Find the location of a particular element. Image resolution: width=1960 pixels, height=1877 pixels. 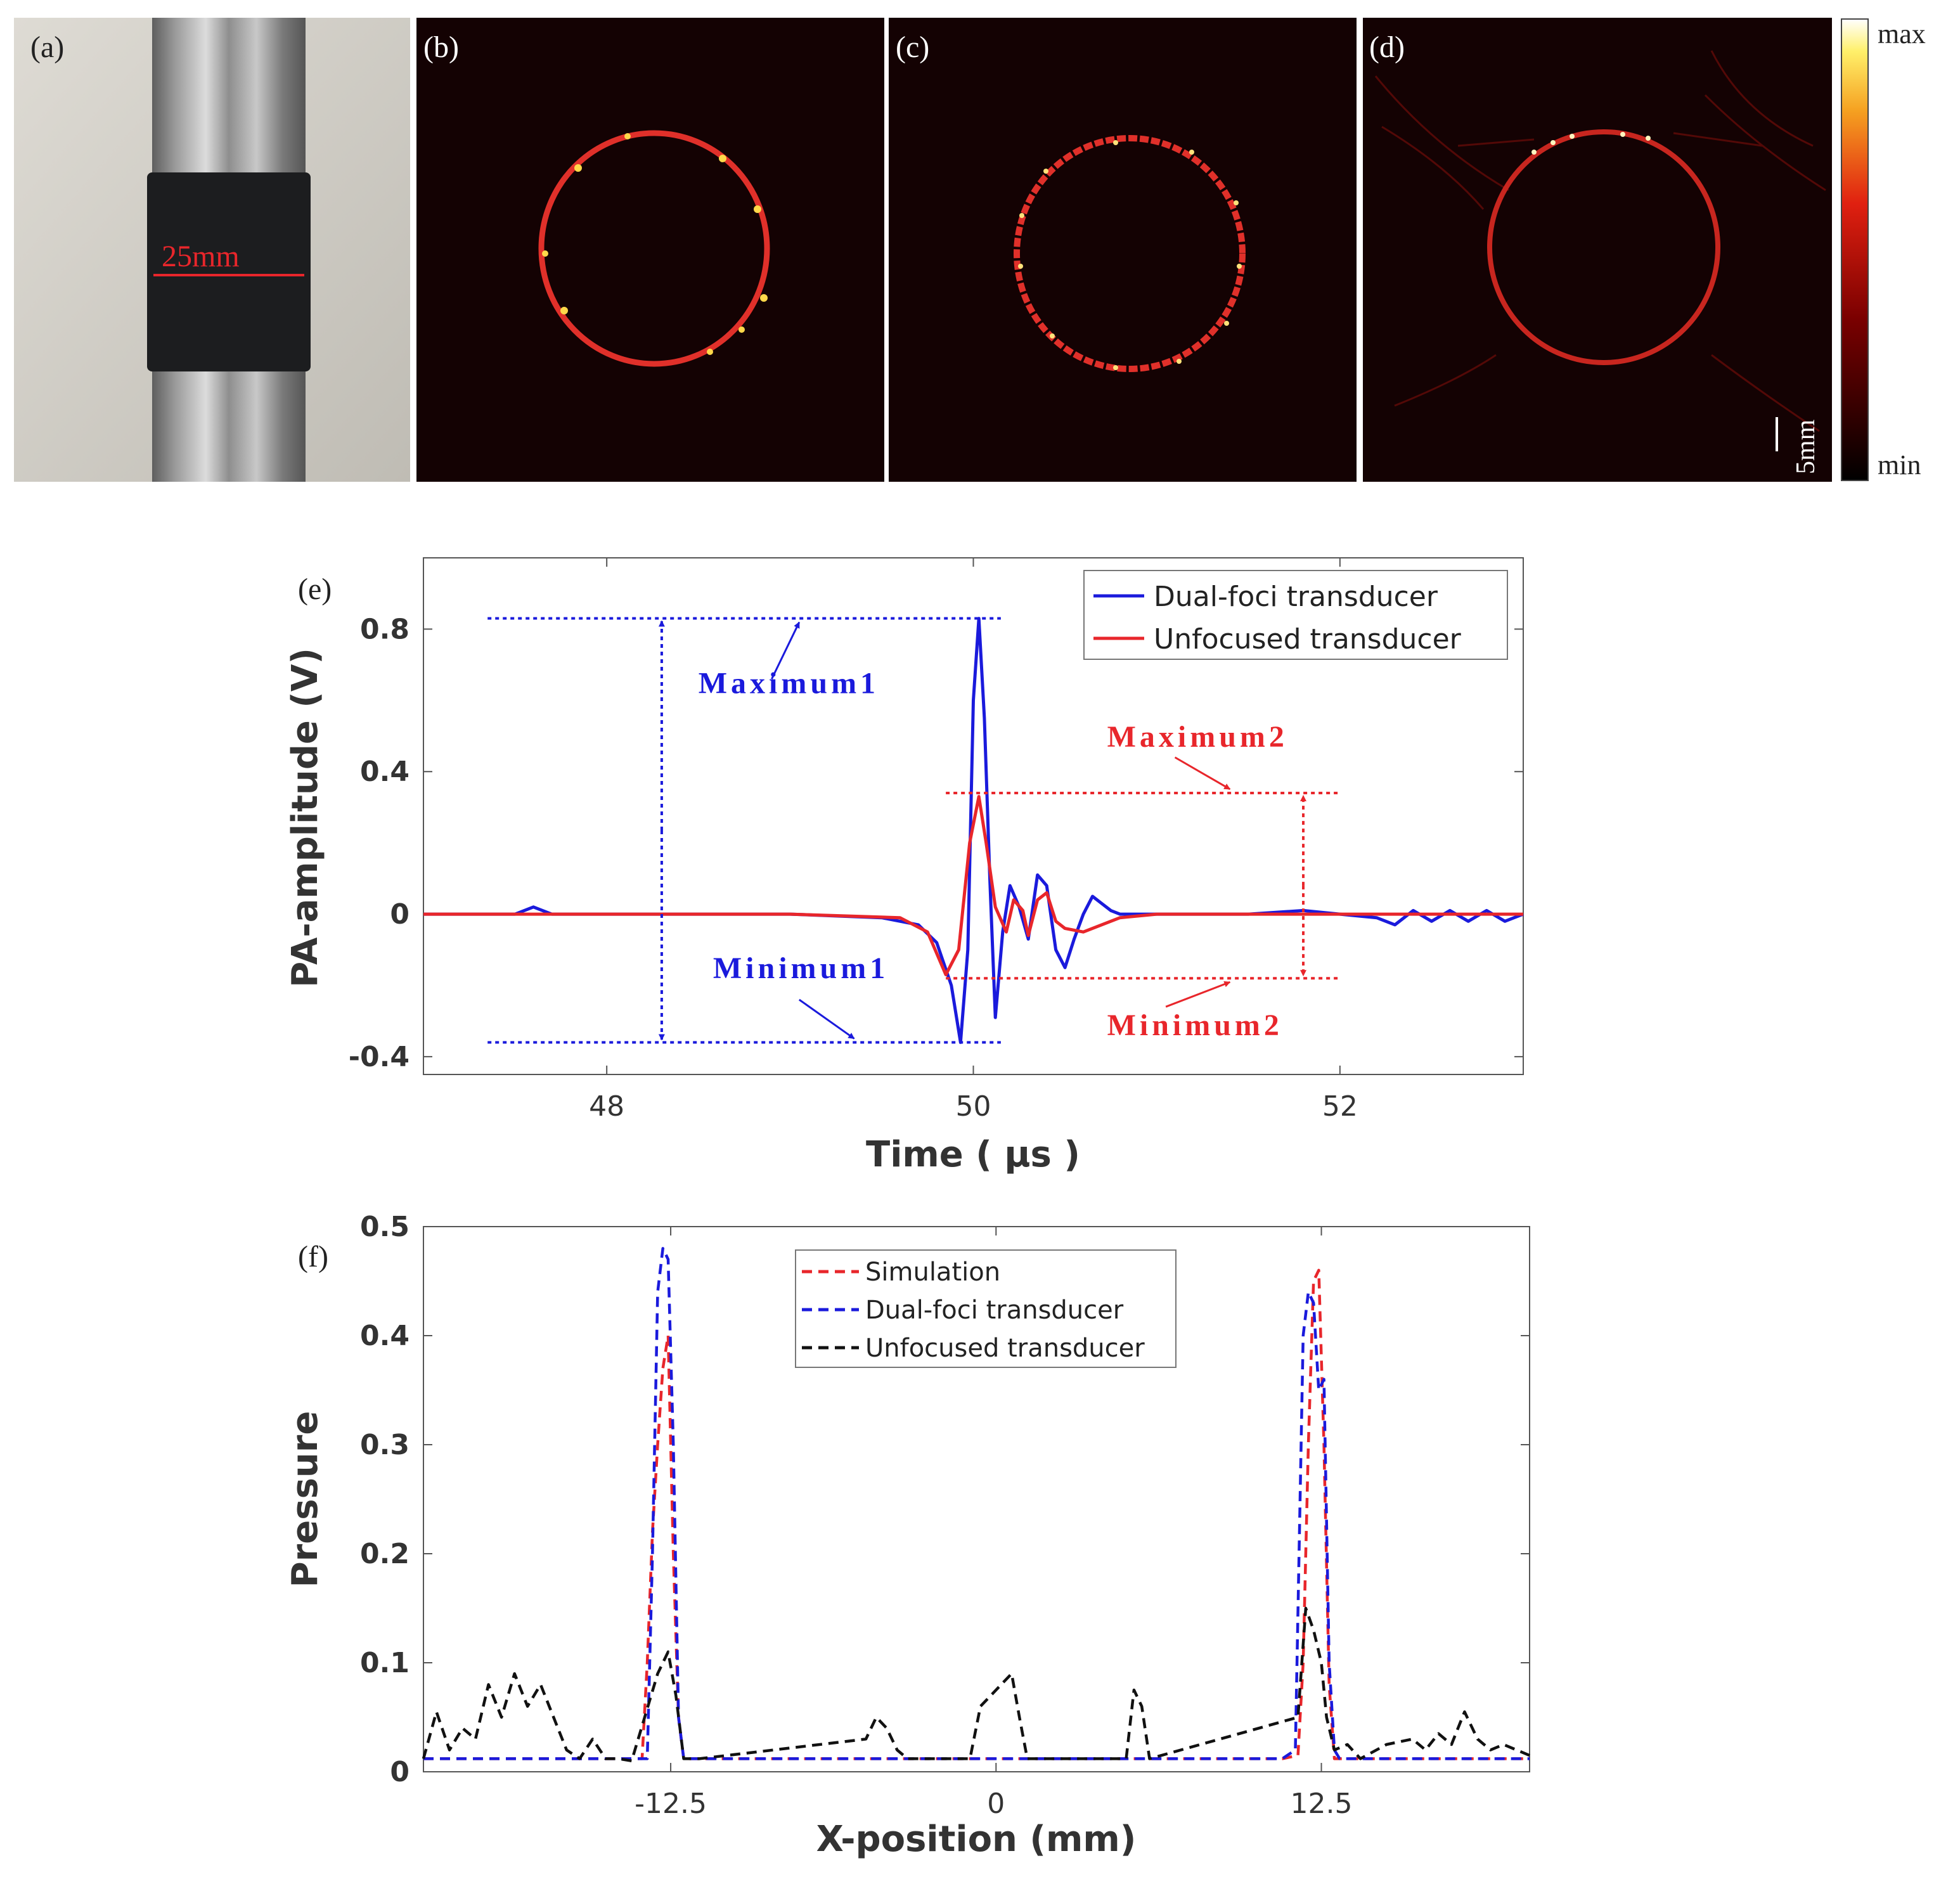

colorbar-gradient is located at coordinates (1855, 249).